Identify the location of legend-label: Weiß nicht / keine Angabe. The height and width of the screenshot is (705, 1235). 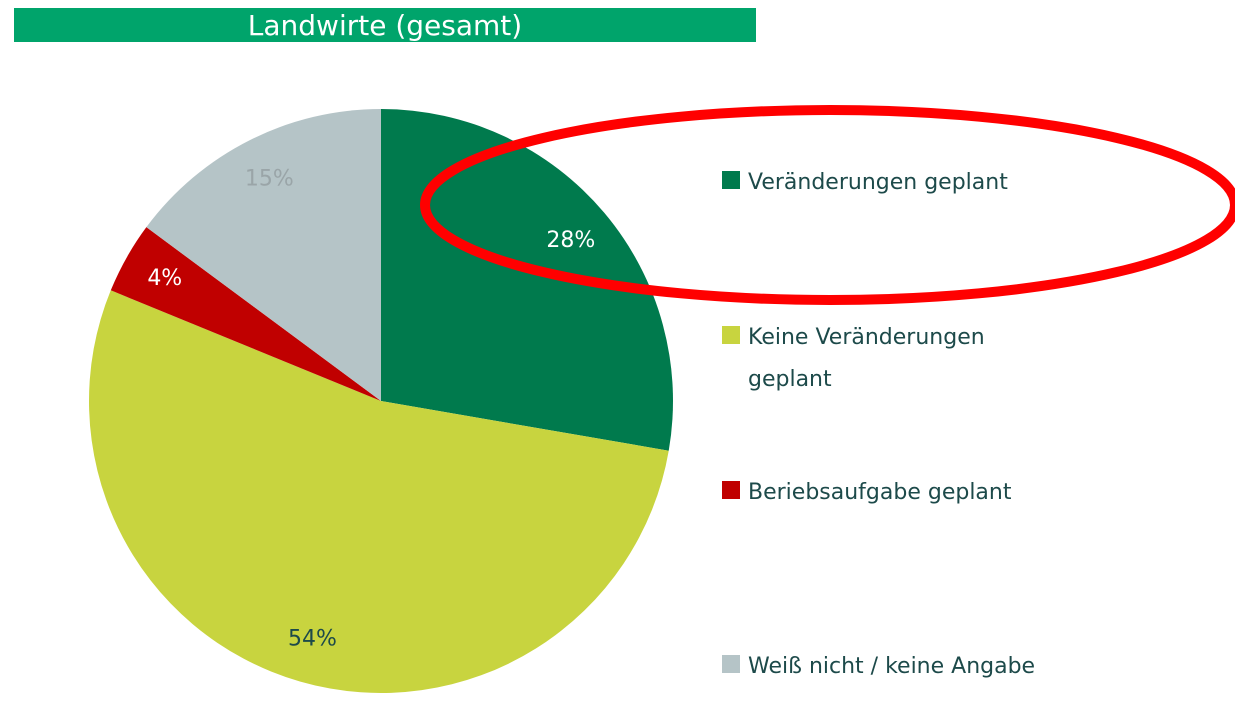
(892, 666).